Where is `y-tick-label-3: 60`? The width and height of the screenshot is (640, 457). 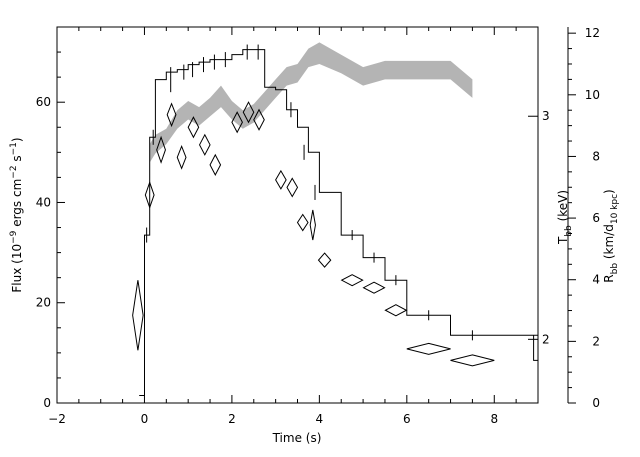
y-tick-label-3: 60 is located at coordinates (43, 102).